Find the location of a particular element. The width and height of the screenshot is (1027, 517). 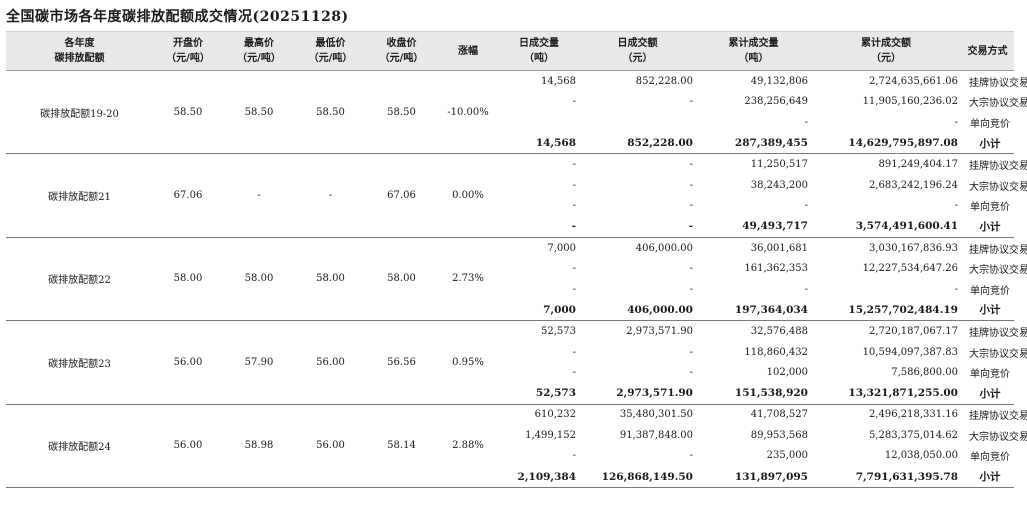

daily-volume-cell is located at coordinates (539, 122).